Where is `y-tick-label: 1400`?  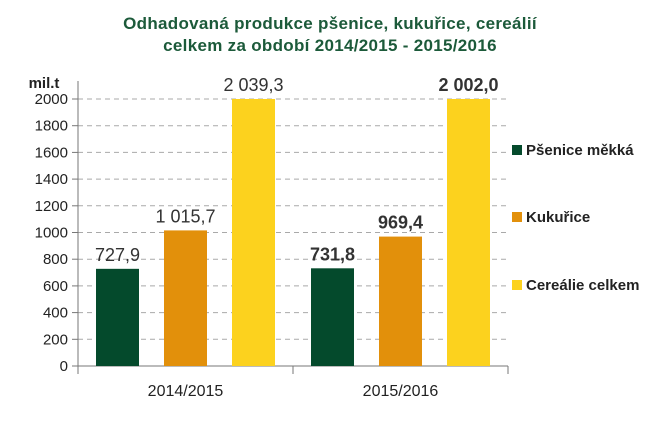
y-tick-label: 1400 is located at coordinates (51, 179).